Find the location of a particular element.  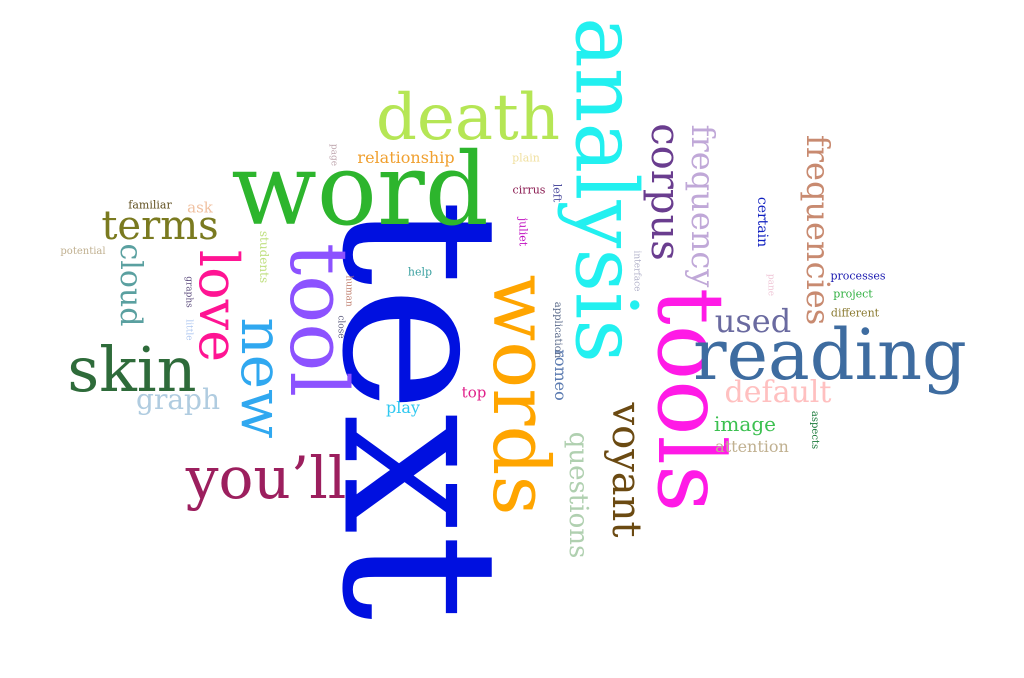

word-play: play is located at coordinates (403, 407).